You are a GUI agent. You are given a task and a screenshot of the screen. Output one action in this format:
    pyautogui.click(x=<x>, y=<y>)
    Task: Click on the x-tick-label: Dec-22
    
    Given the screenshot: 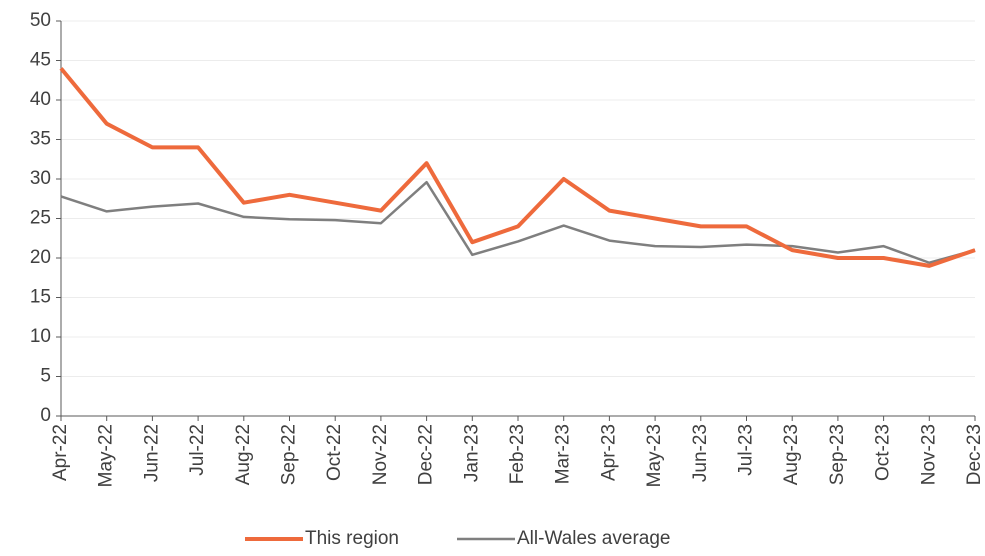 What is the action you would take?
    pyautogui.click(x=426, y=454)
    